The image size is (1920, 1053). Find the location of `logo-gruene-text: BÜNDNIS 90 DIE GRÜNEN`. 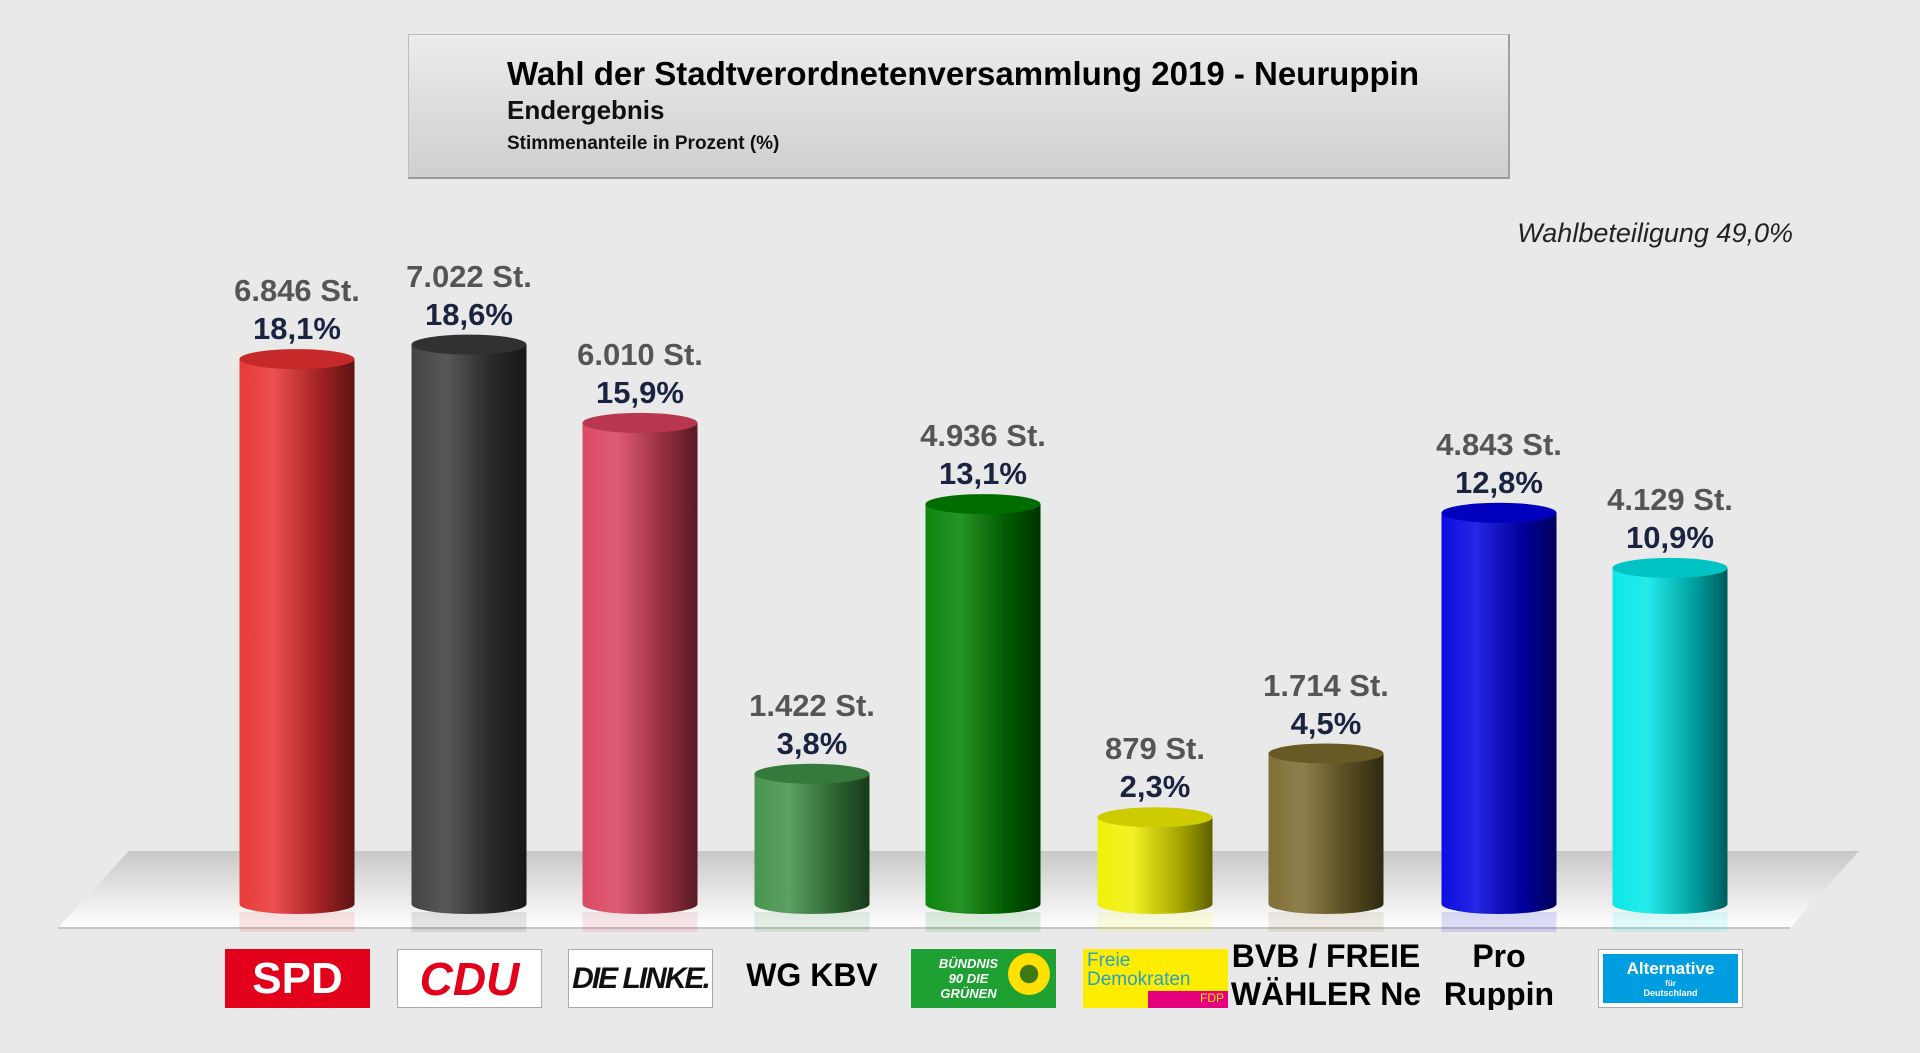

logo-gruene-text: BÜNDNIS 90 DIE GRÜNEN is located at coordinates (968, 978).